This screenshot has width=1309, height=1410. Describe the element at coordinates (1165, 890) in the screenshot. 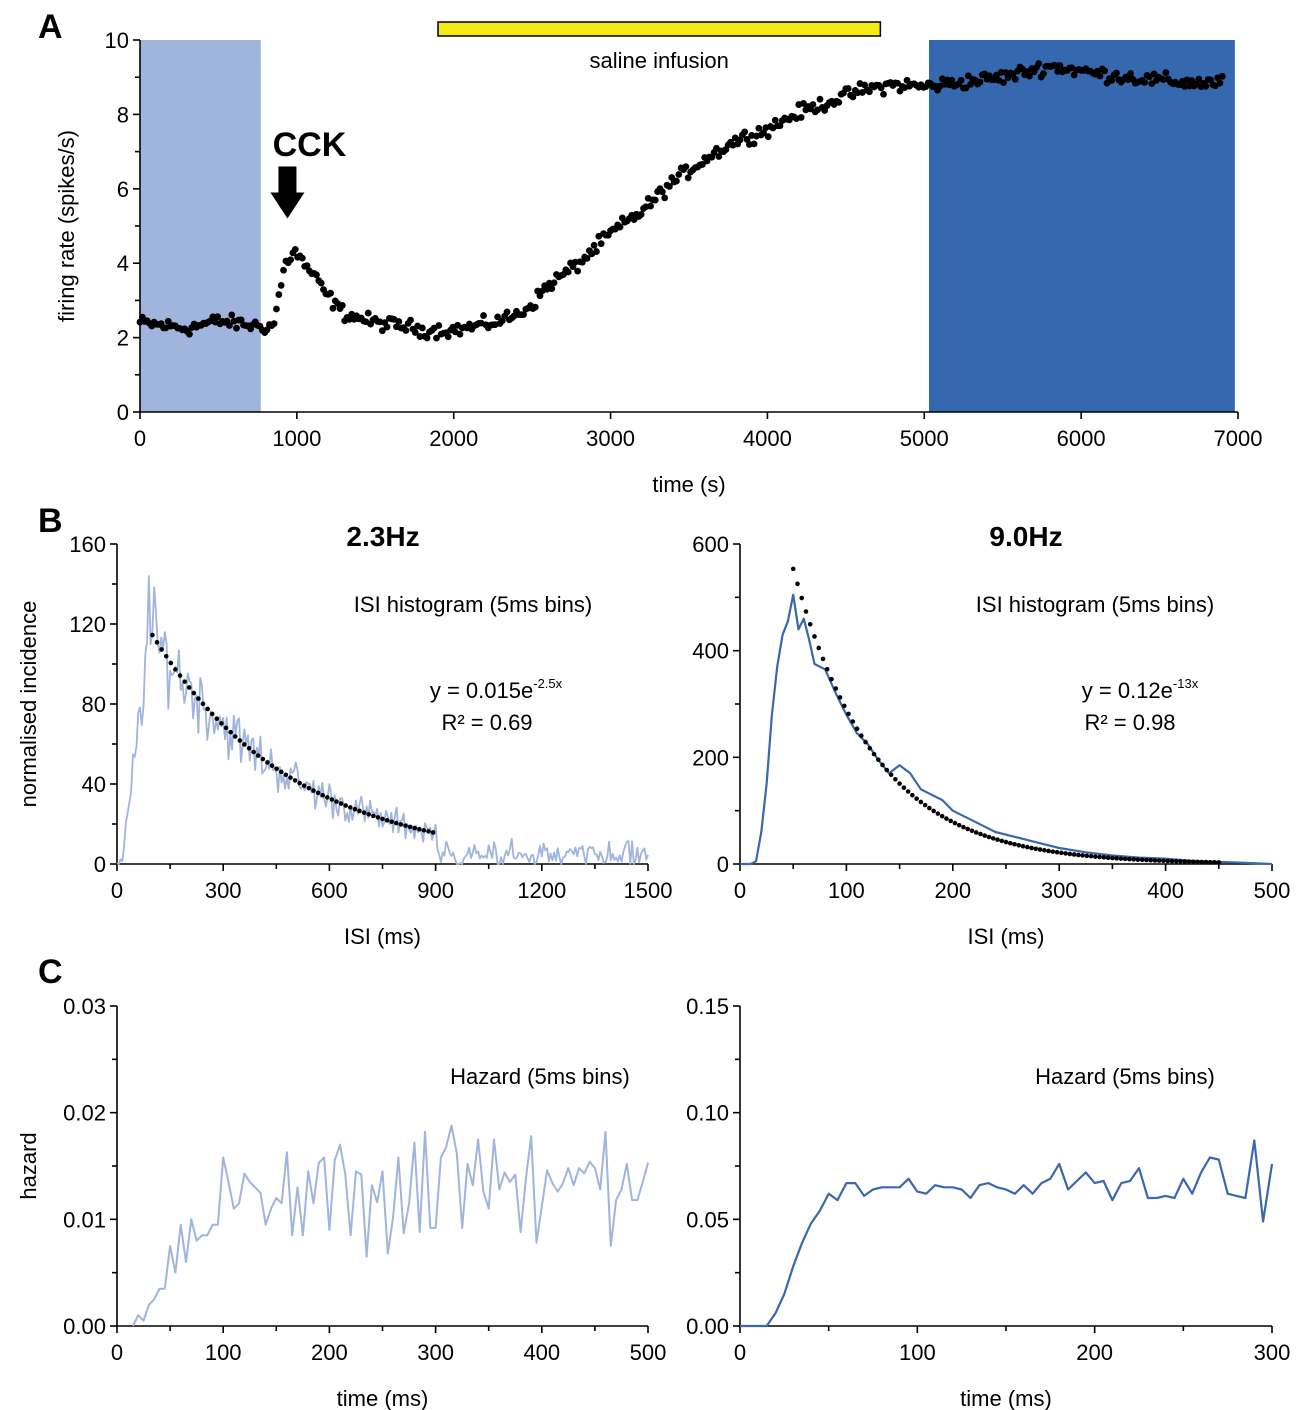

I see `x-tick-label: 400` at that location.